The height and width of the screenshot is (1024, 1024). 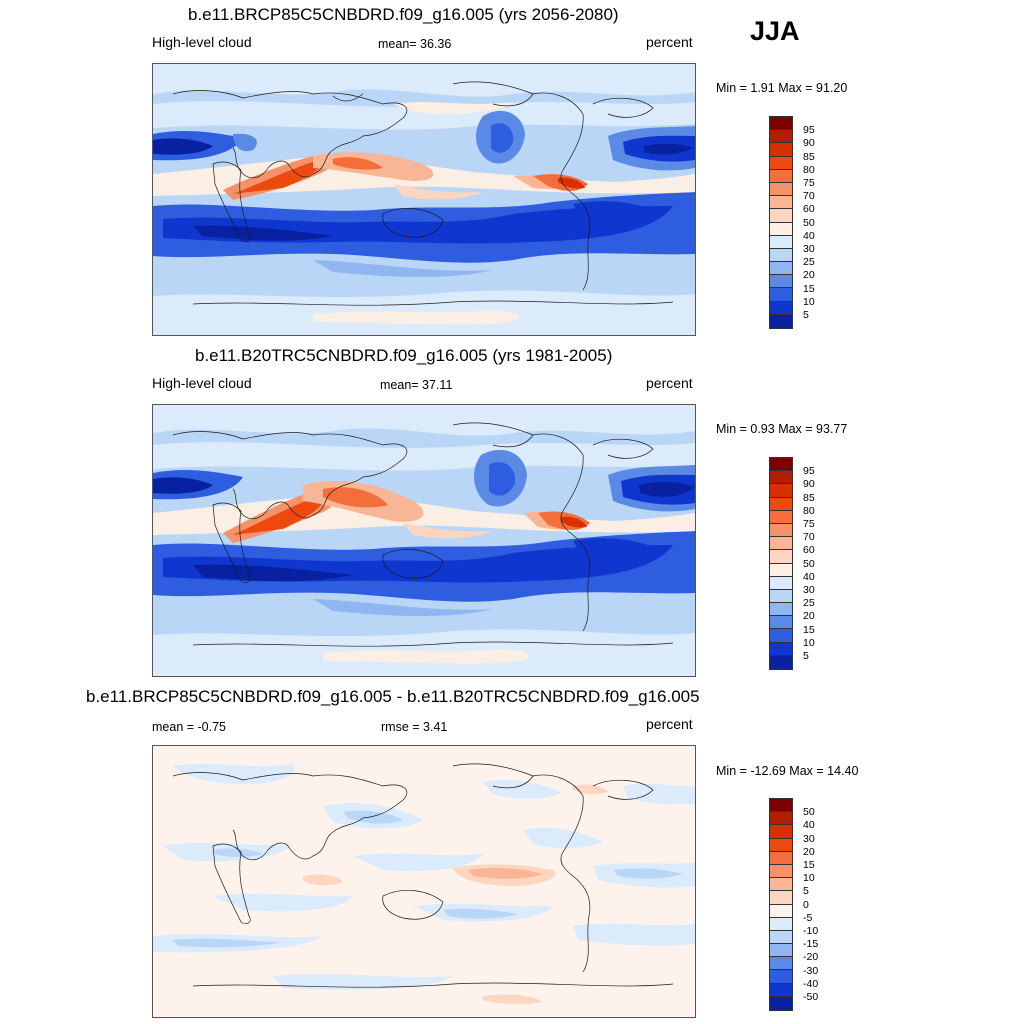 What do you see at coordinates (202, 383) in the screenshot?
I see `panel-2-variable-label: High-level cloud` at bounding box center [202, 383].